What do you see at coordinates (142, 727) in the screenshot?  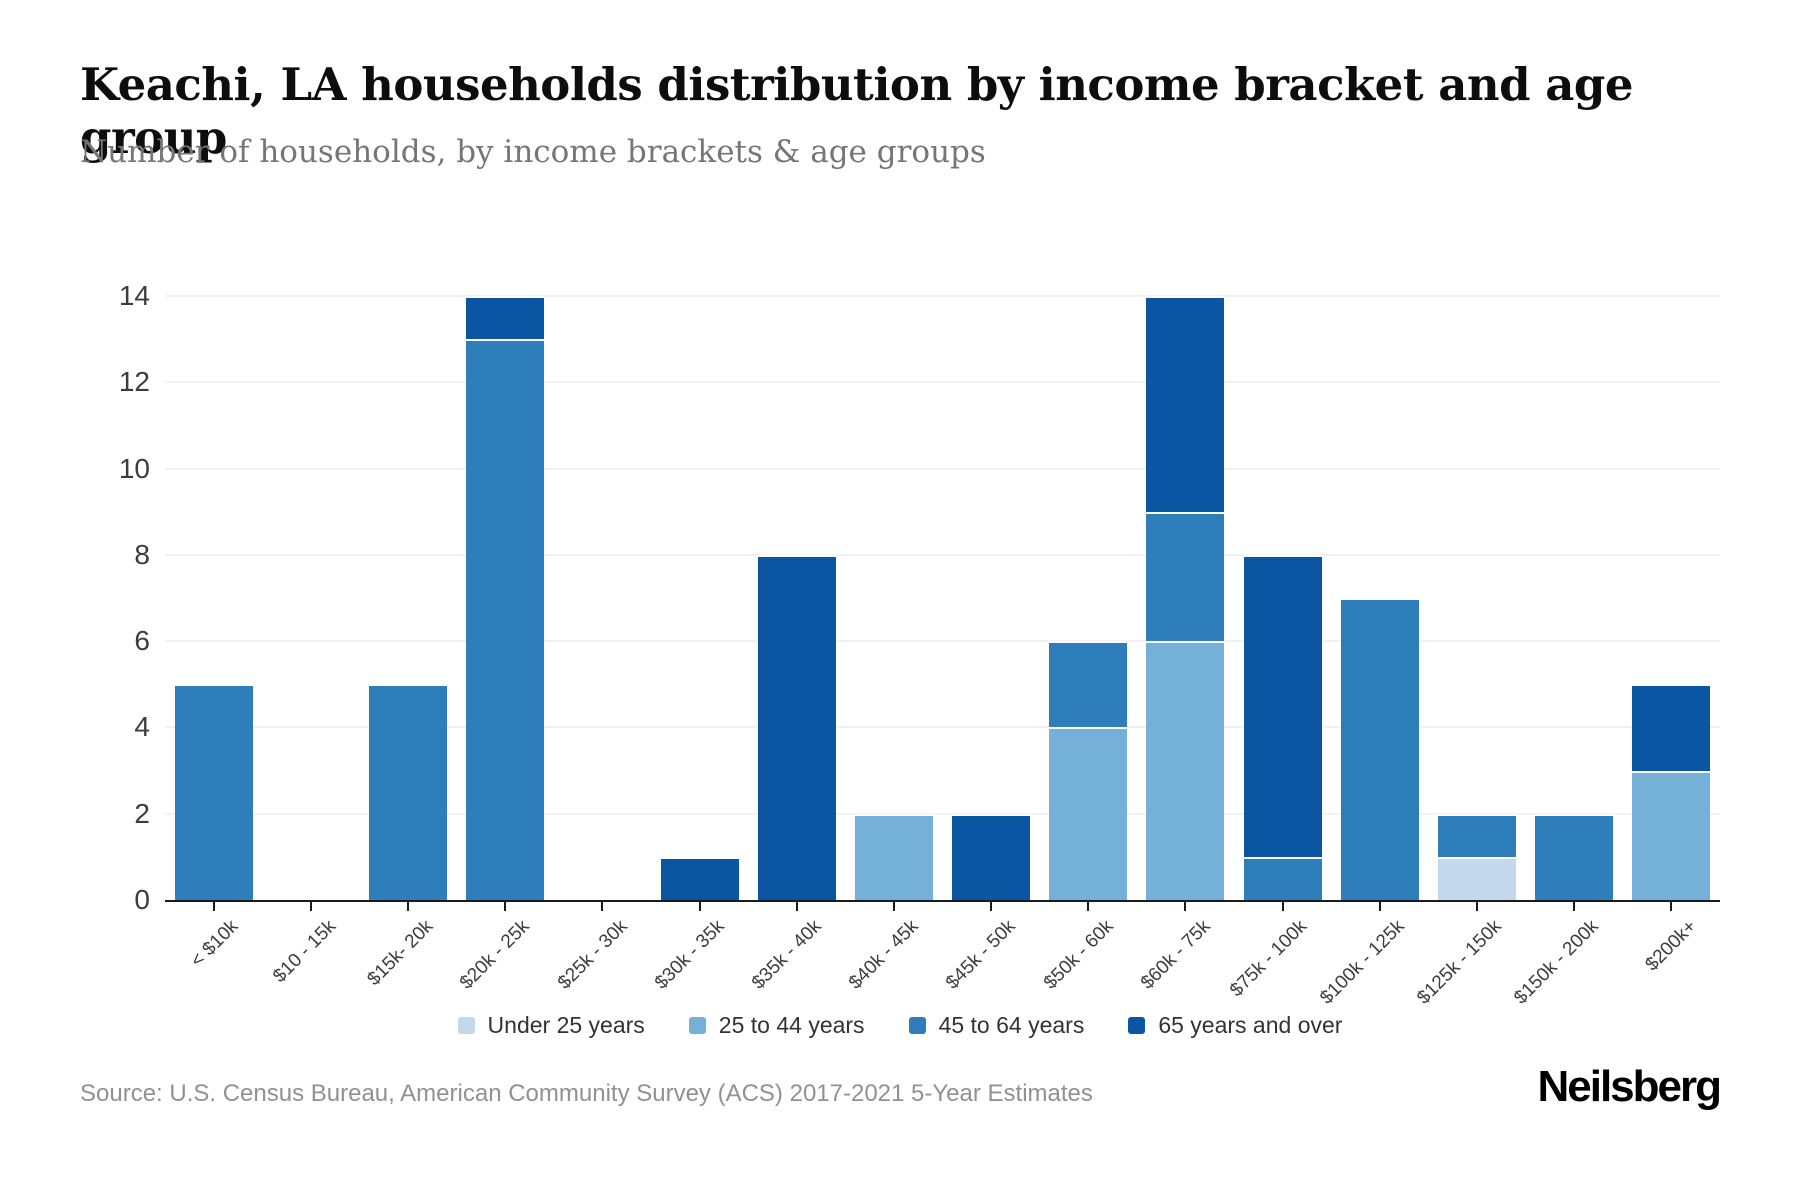 I see `y-tick-label: 4` at bounding box center [142, 727].